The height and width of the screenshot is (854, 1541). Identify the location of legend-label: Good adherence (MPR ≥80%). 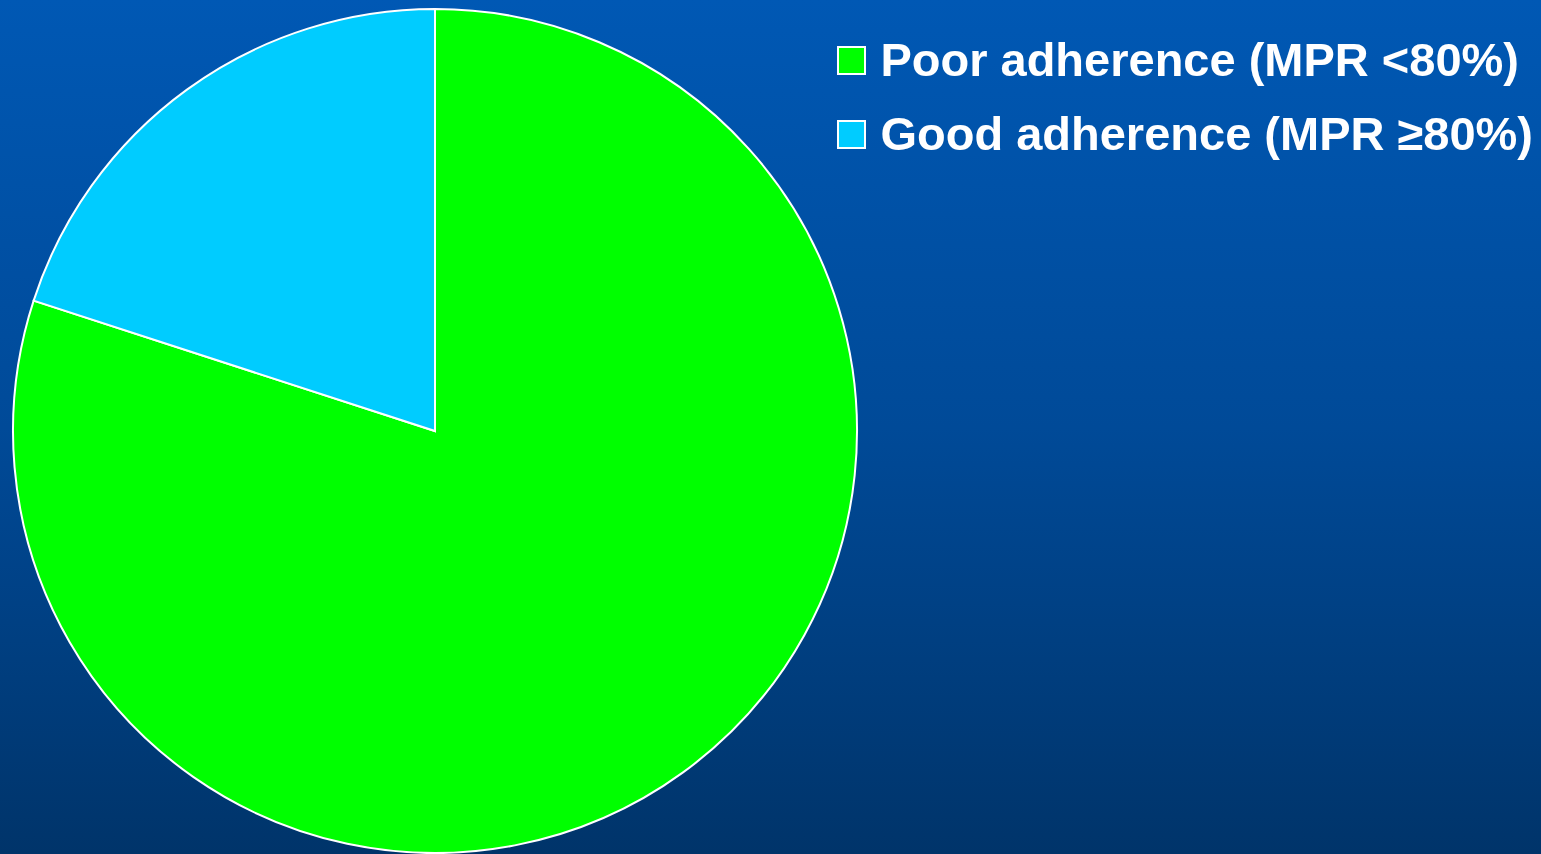
(1206, 133).